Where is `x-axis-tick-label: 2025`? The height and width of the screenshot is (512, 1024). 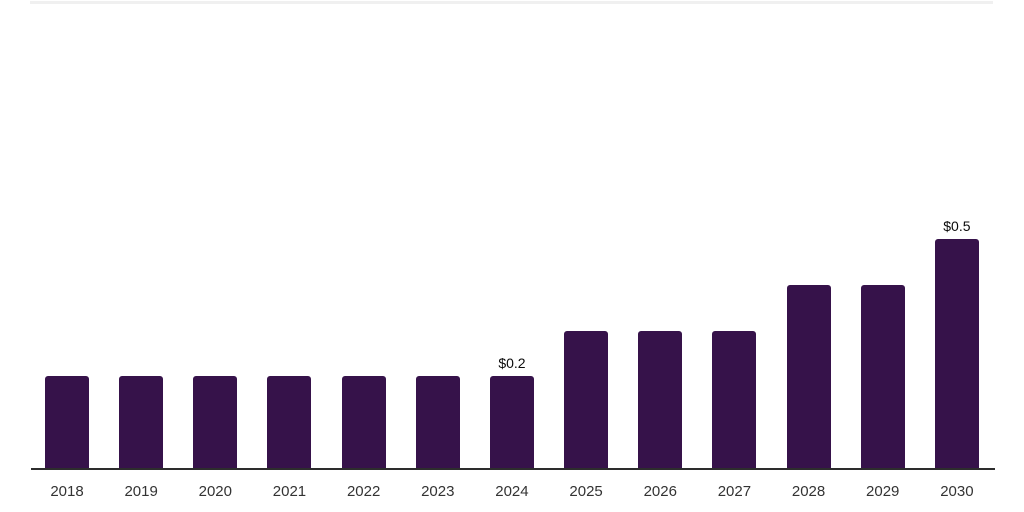
x-axis-tick-label: 2025 is located at coordinates (586, 491).